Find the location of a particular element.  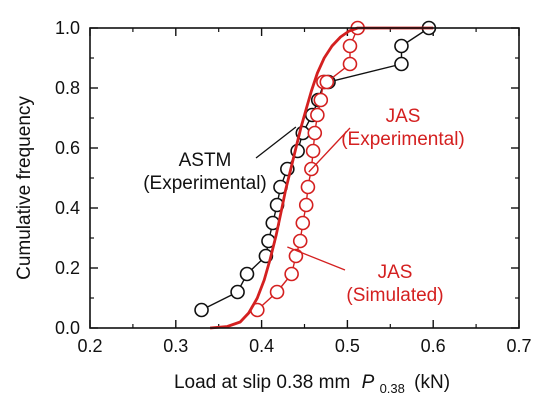

jas_exp-annotation: JAS (Experimental) is located at coordinates (403, 128).